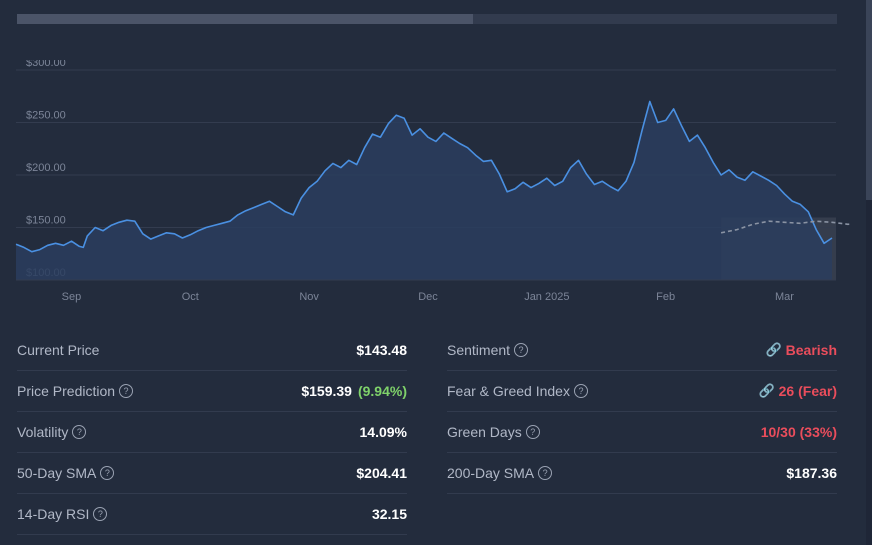 This screenshot has width=872, height=545. What do you see at coordinates (57, 473) in the screenshot?
I see `stat-label: 50-Day SMA` at bounding box center [57, 473].